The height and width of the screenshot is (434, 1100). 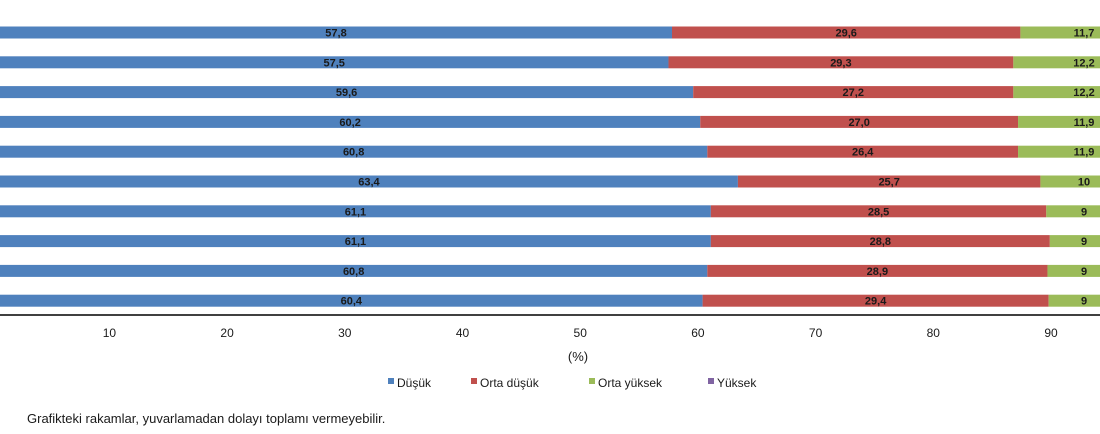 What do you see at coordinates (934, 333) in the screenshot?
I see `x-tick-label-80: 80` at bounding box center [934, 333].